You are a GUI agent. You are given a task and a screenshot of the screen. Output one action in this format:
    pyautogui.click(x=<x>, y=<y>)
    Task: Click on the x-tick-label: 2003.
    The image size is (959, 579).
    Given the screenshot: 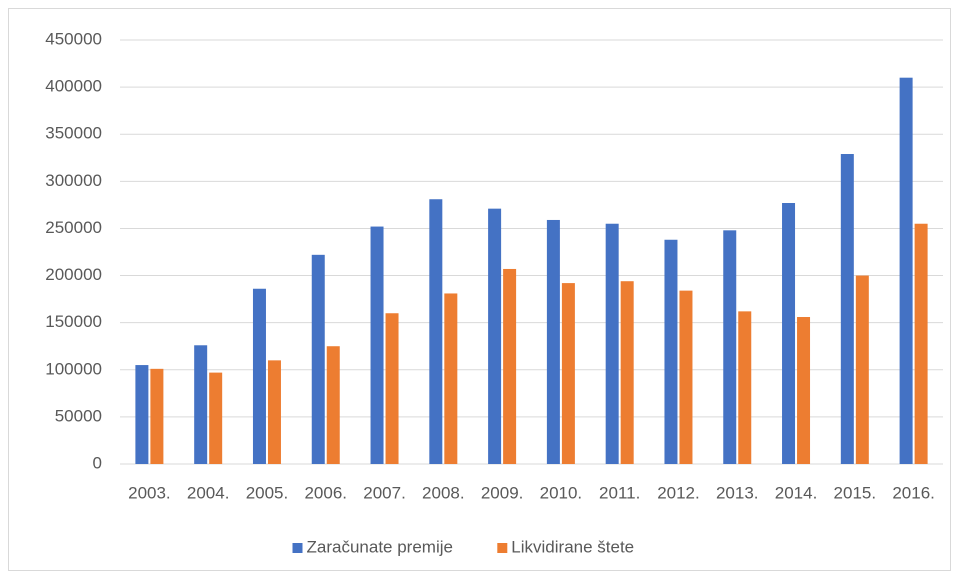 What is the action you would take?
    pyautogui.click(x=149, y=492)
    